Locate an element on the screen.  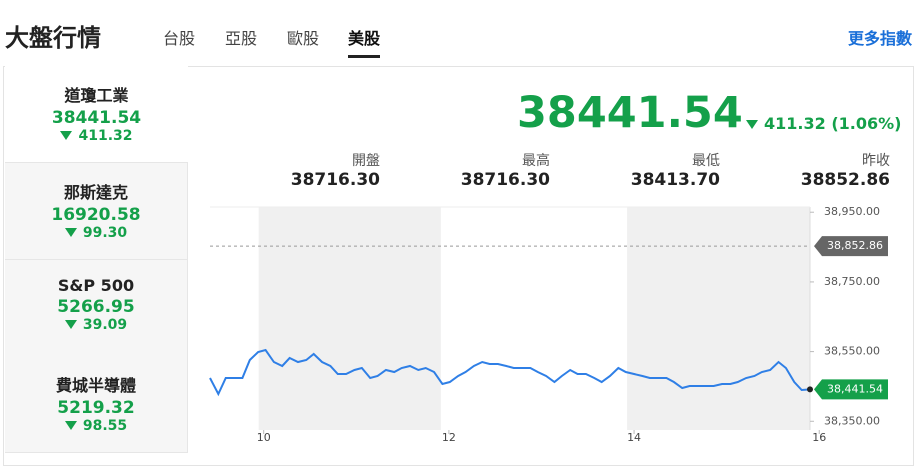
index-value: 38441.54 is located at coordinates (96, 118).